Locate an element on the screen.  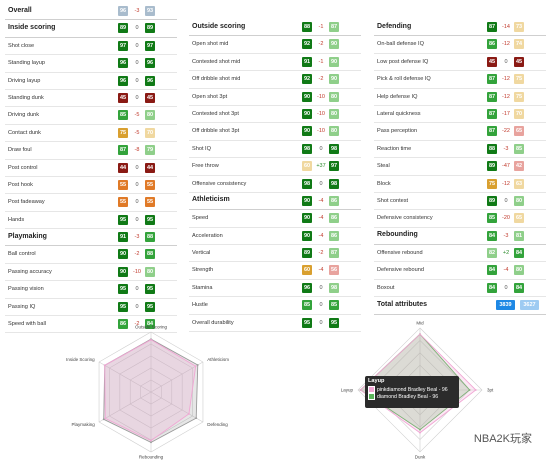
rating-badge-2: 93 is located at coordinates (150, 11).